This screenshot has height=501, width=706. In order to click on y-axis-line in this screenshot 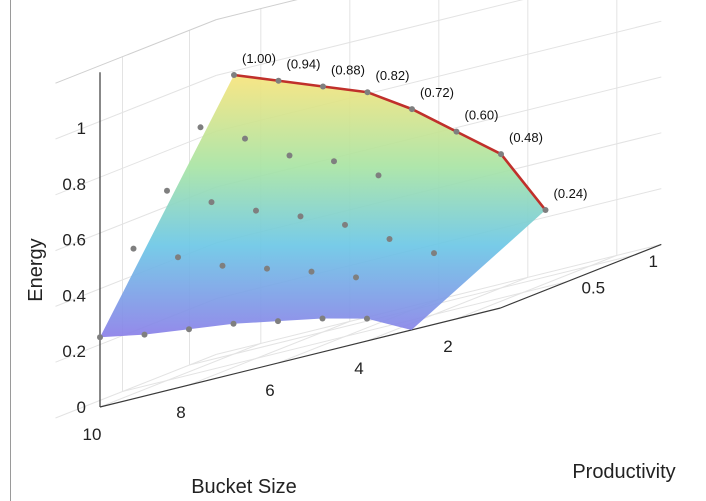, I will do `click(581, 276)`.